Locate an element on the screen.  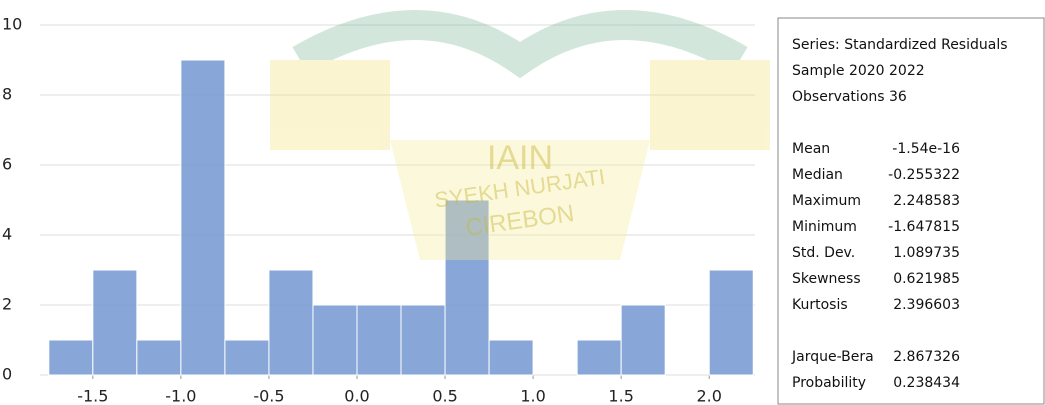
watermark-text: IAIN is located at coordinates (520, 158).